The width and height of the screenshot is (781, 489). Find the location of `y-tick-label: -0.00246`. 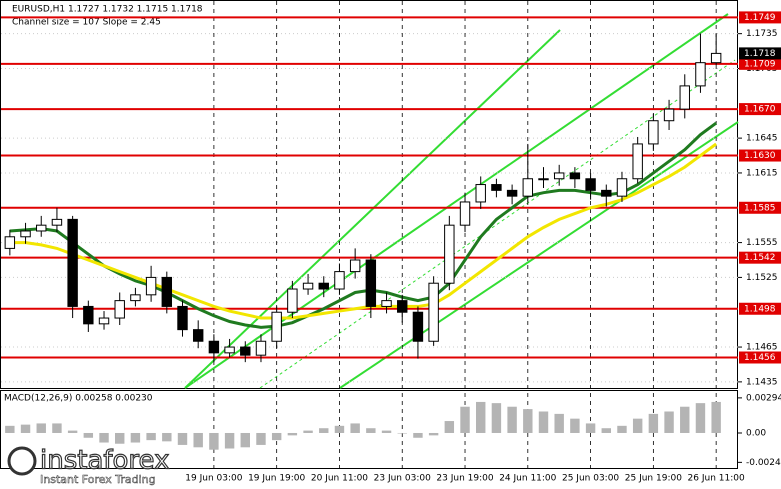

y-tick-label: -0.00246 is located at coordinates (763, 463).